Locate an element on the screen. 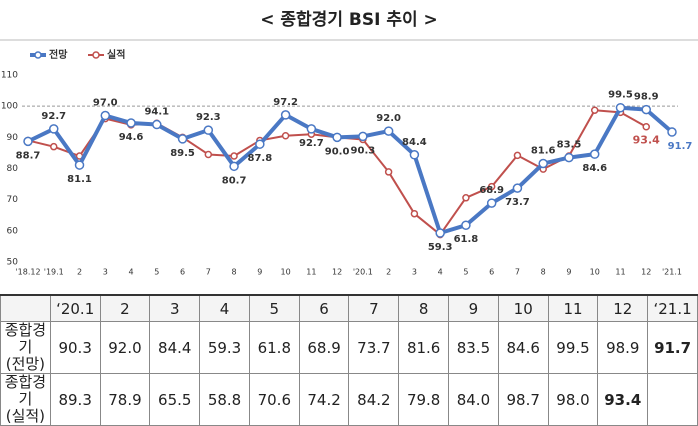  data-label: 84.6 is located at coordinates (594, 168).